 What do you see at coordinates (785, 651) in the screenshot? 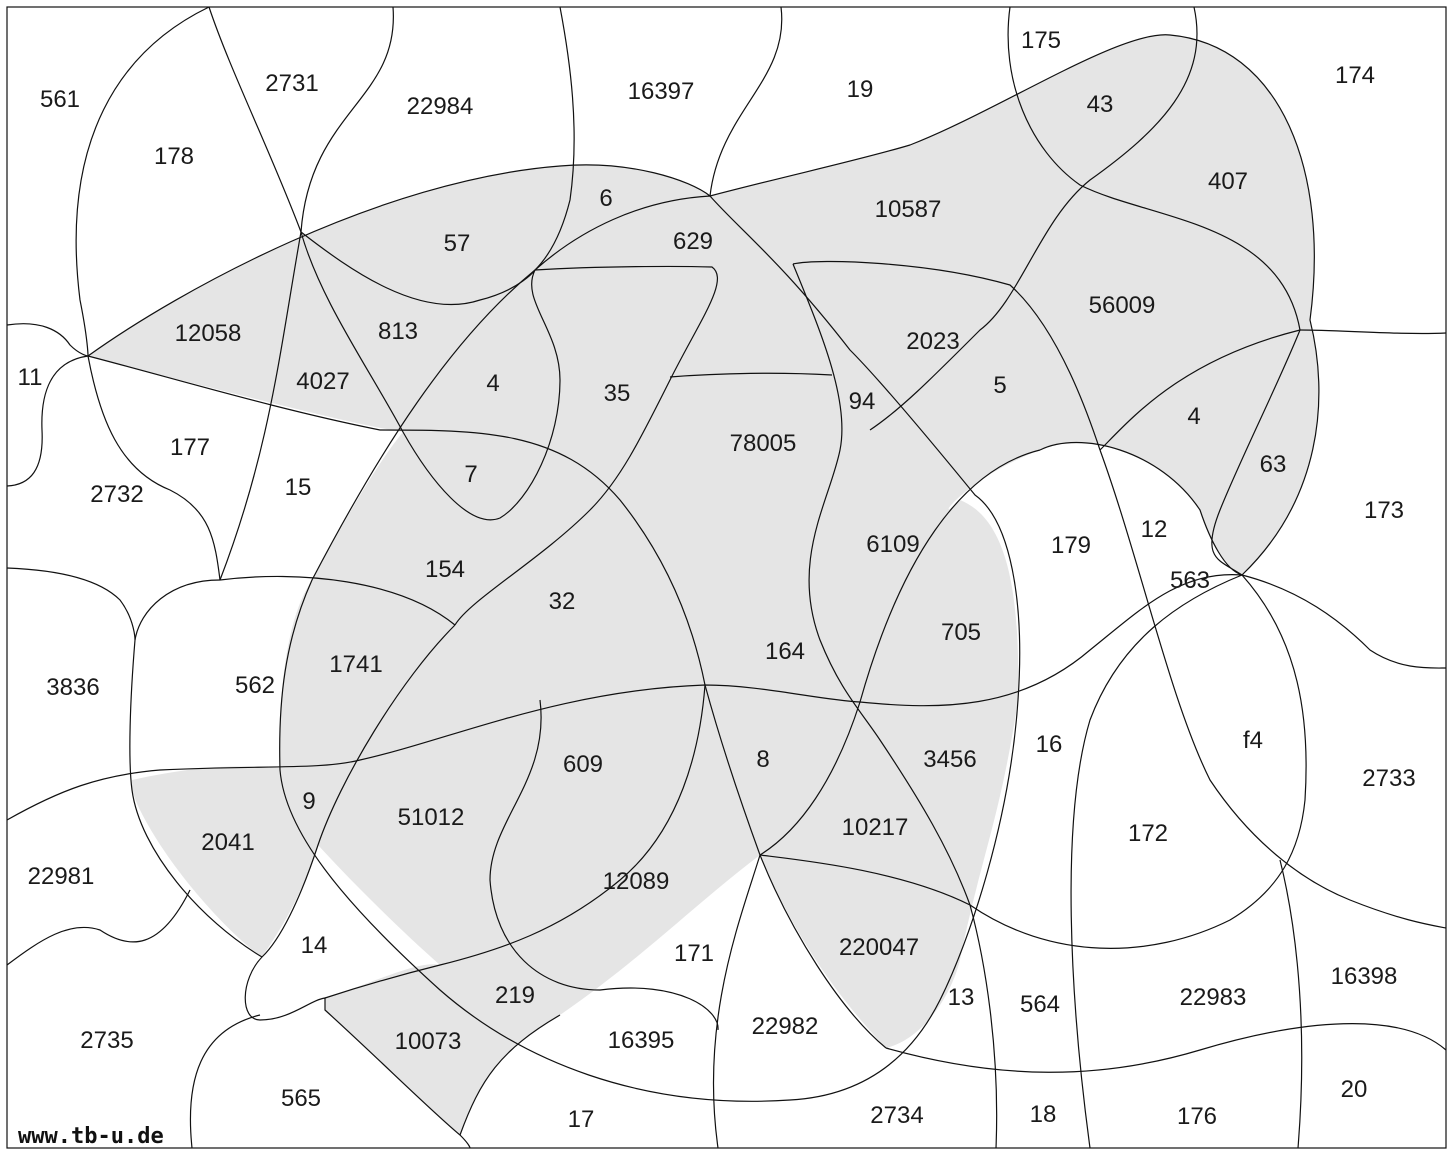
I see `region-label: 164` at bounding box center [785, 651].